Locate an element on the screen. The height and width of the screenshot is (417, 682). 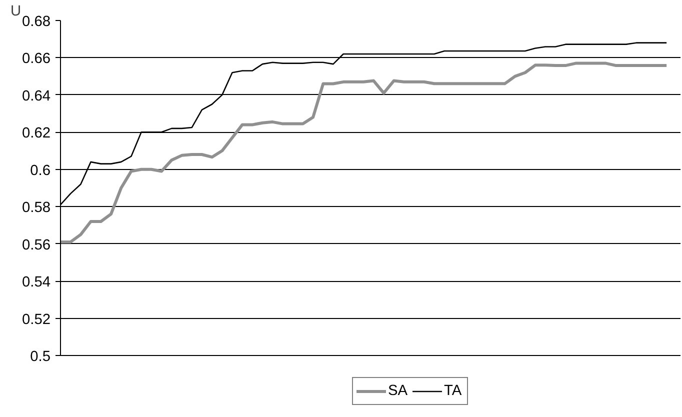
y-tick-label: 0.52 is located at coordinates (36, 320).